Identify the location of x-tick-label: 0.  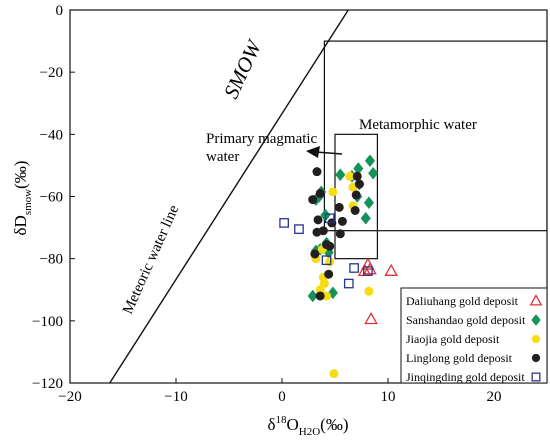
(282, 397).